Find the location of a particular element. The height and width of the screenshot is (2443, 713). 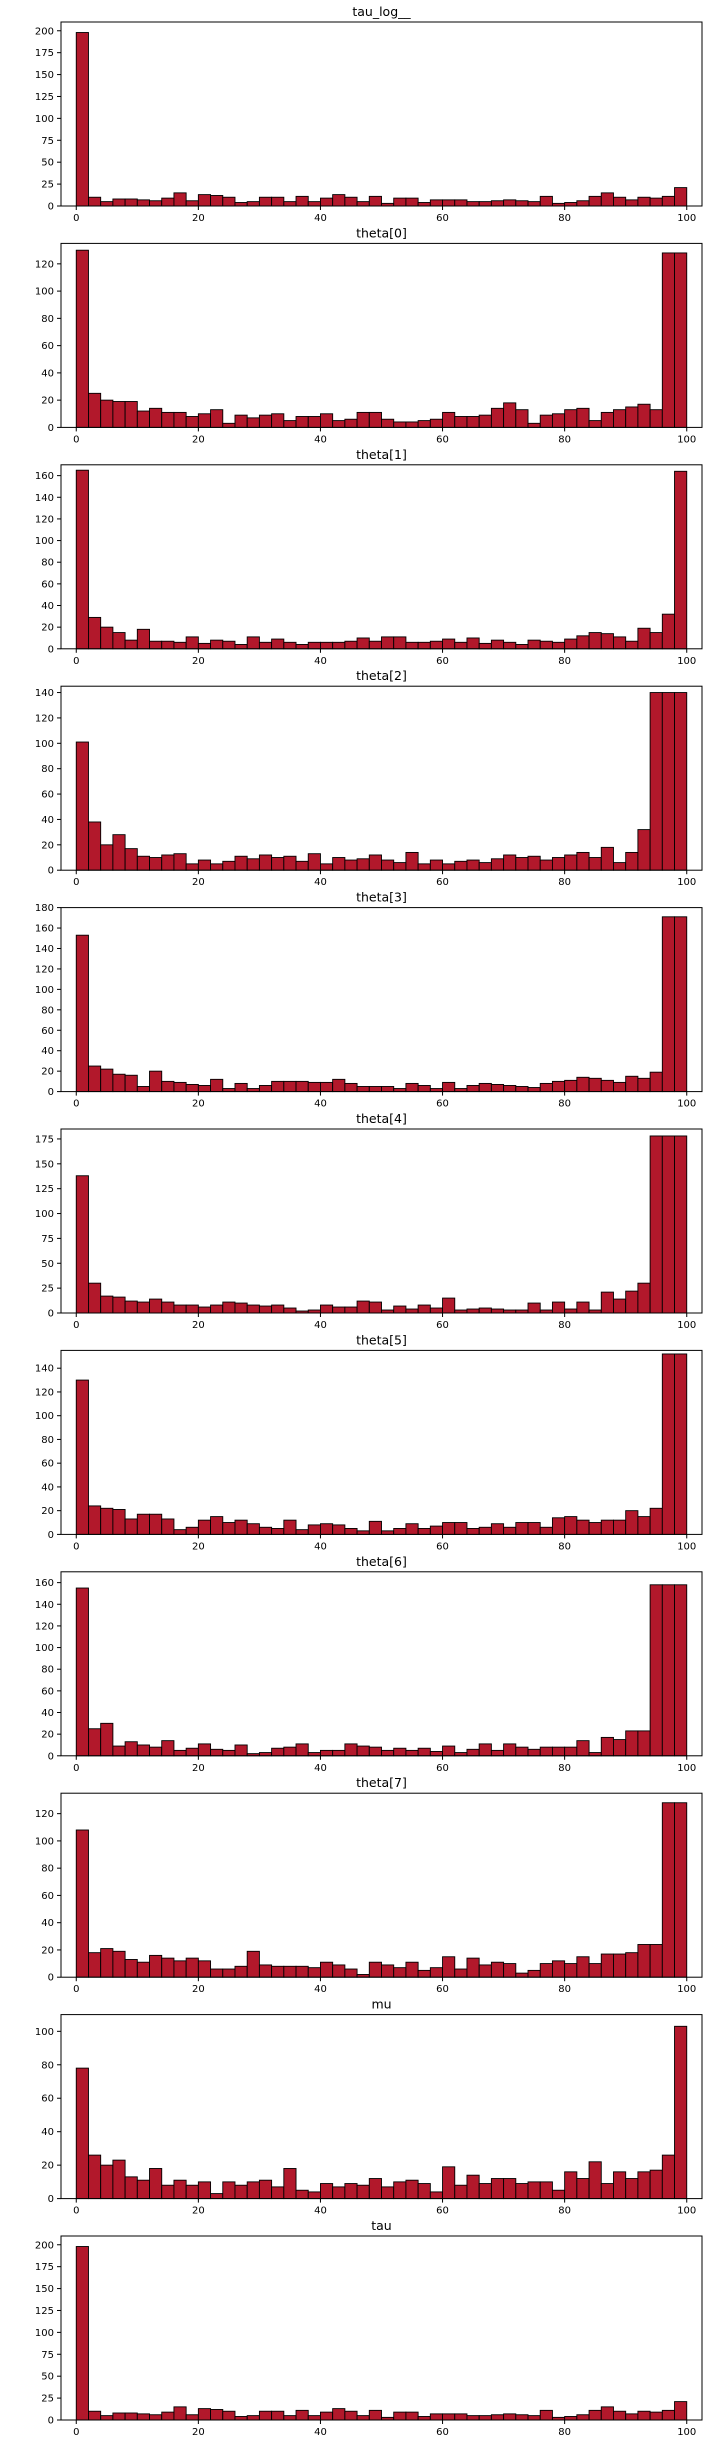

x-tick-label: 0 is located at coordinates (76, 2211).